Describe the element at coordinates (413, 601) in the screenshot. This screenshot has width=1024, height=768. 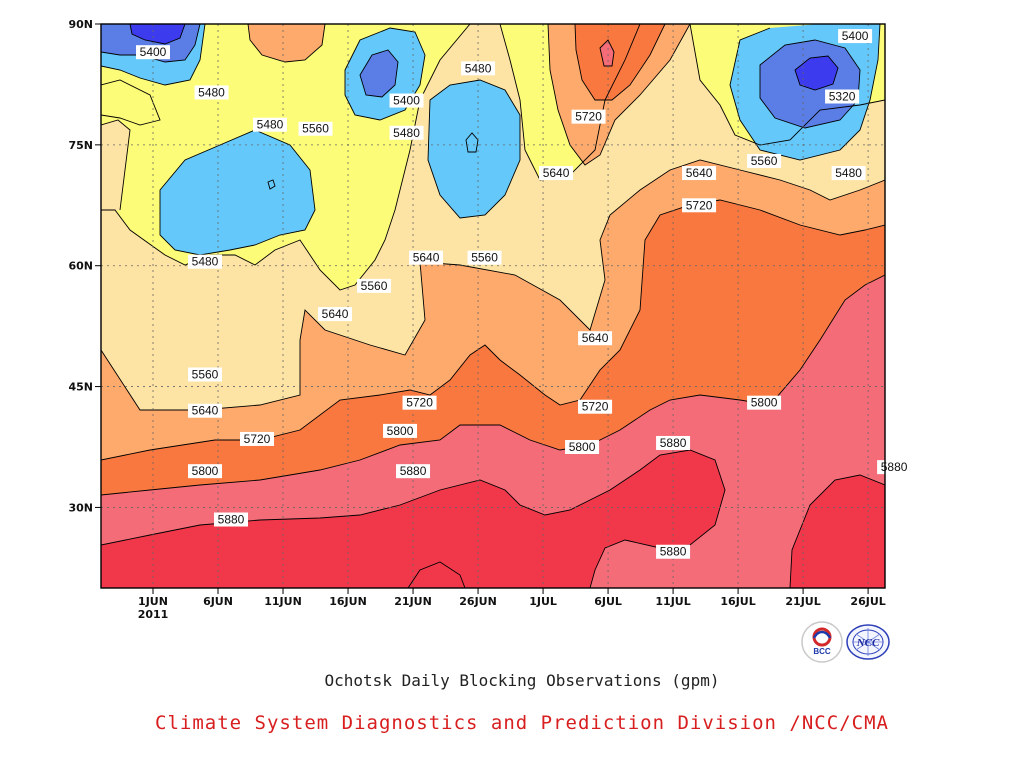
I see `x-tick-label: 21JUN` at that location.